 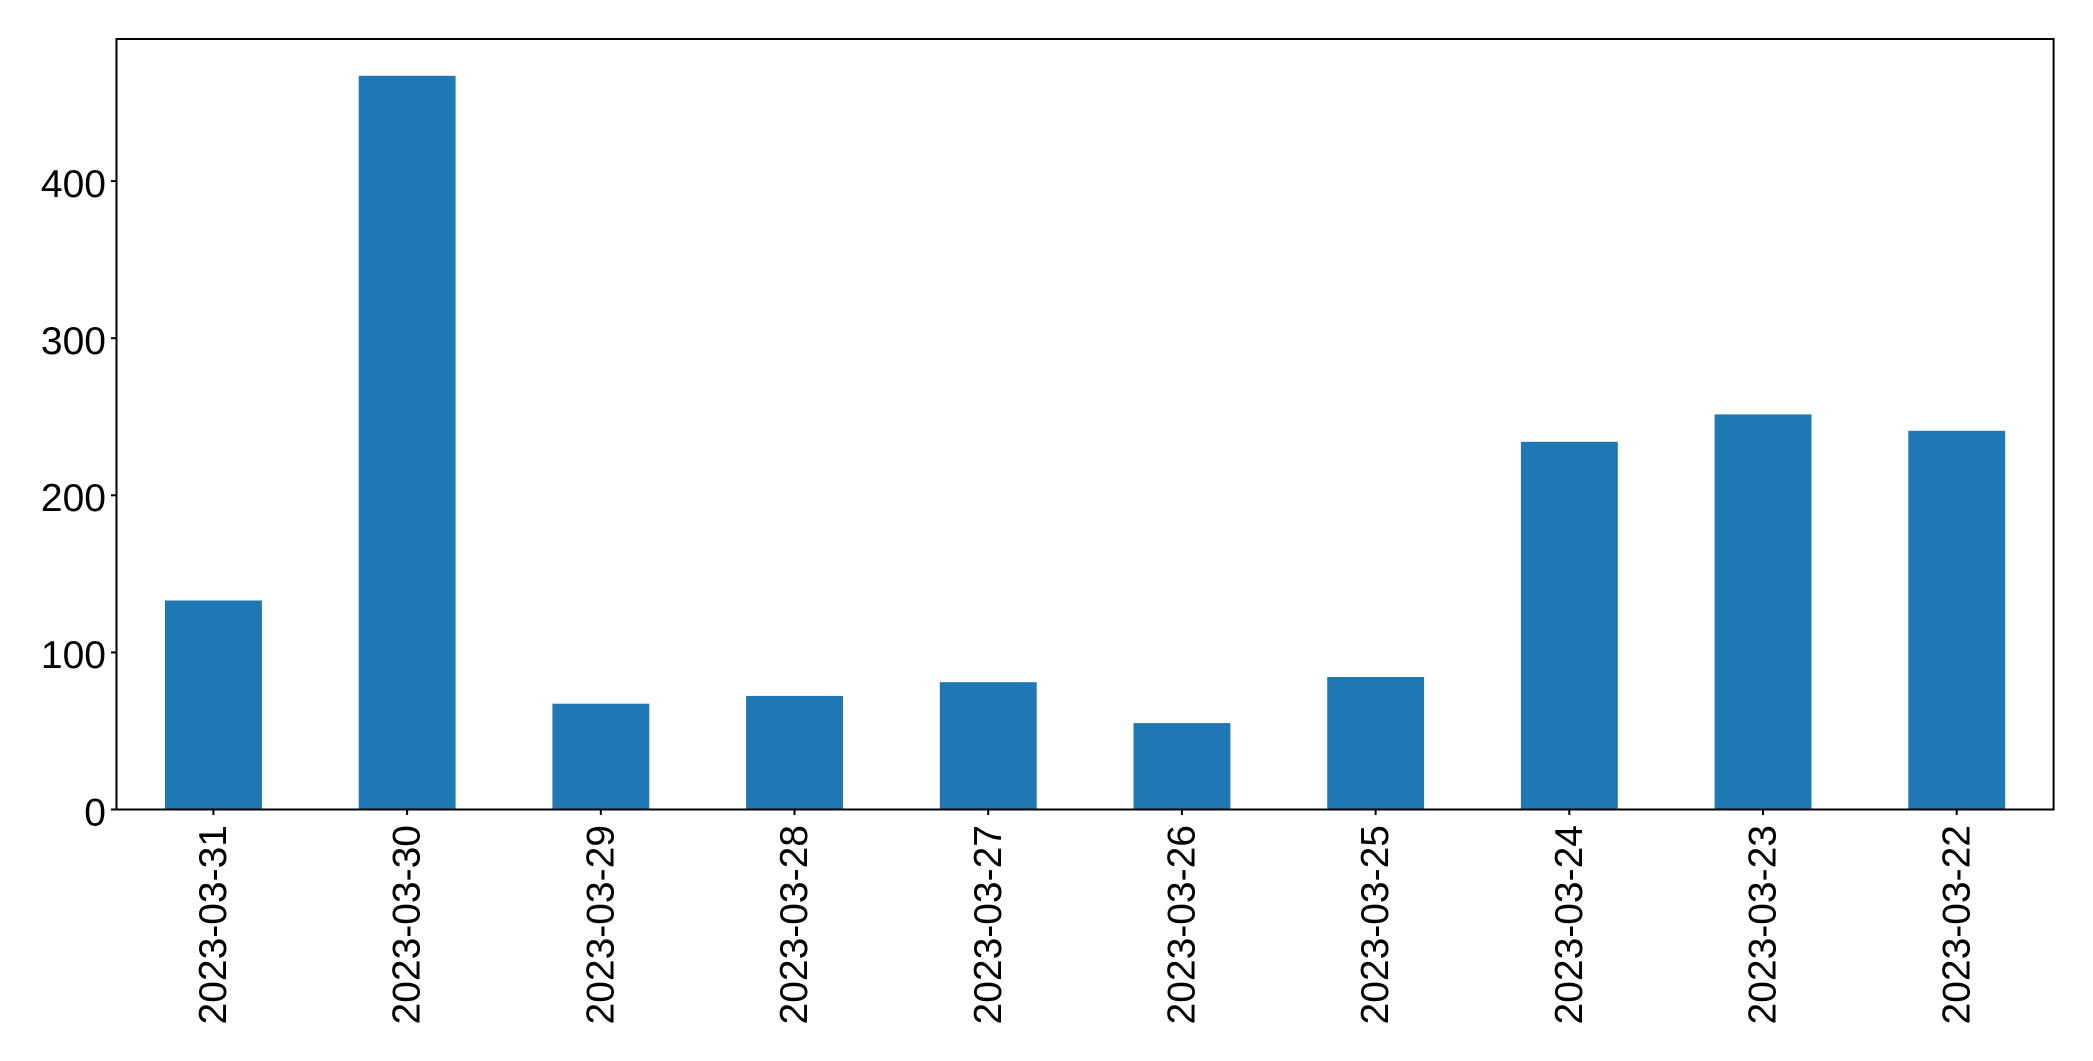 I want to click on svg-text: 100, so click(x=73, y=655).